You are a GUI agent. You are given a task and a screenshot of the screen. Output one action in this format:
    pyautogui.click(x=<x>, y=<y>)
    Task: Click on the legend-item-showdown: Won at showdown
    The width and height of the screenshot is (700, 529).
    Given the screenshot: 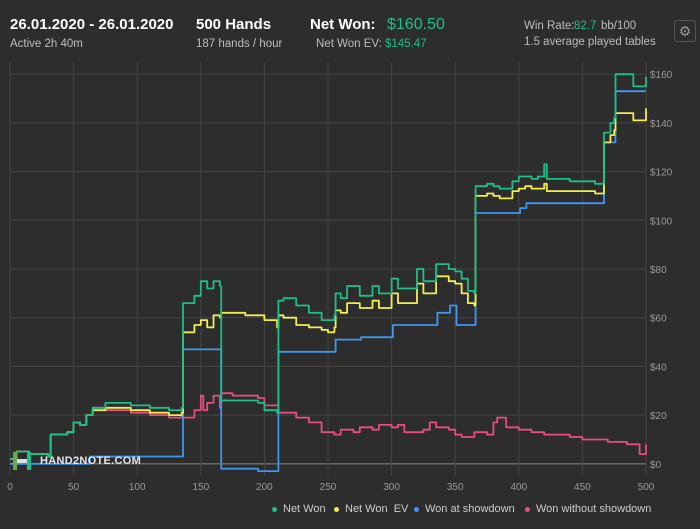 What is the action you would take?
    pyautogui.click(x=464, y=509)
    